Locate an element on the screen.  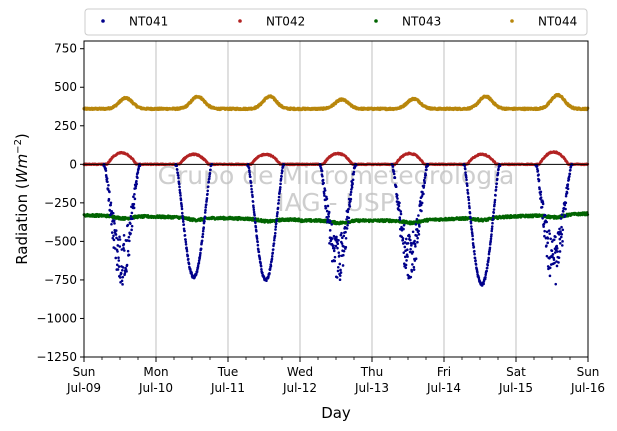
x-tick-label-date: Jul-13 is located at coordinates (371, 388).